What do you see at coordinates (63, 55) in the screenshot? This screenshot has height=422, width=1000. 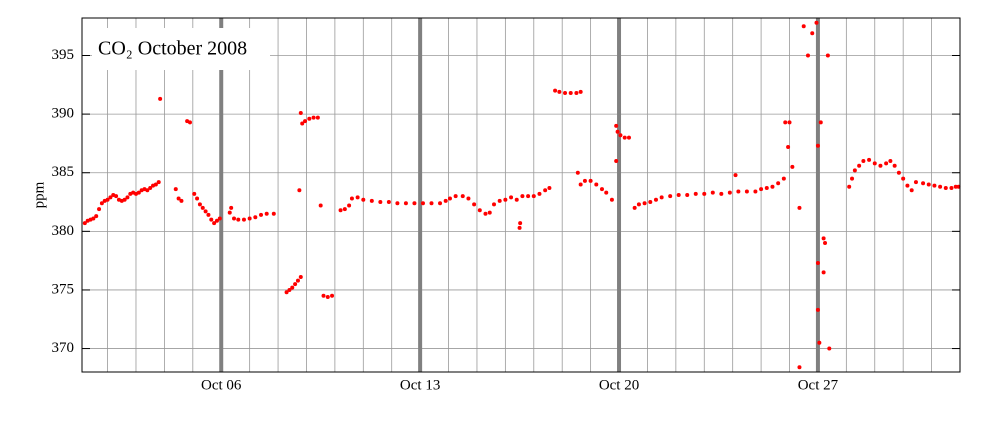 I see `y-tick-label: 395` at bounding box center [63, 55].